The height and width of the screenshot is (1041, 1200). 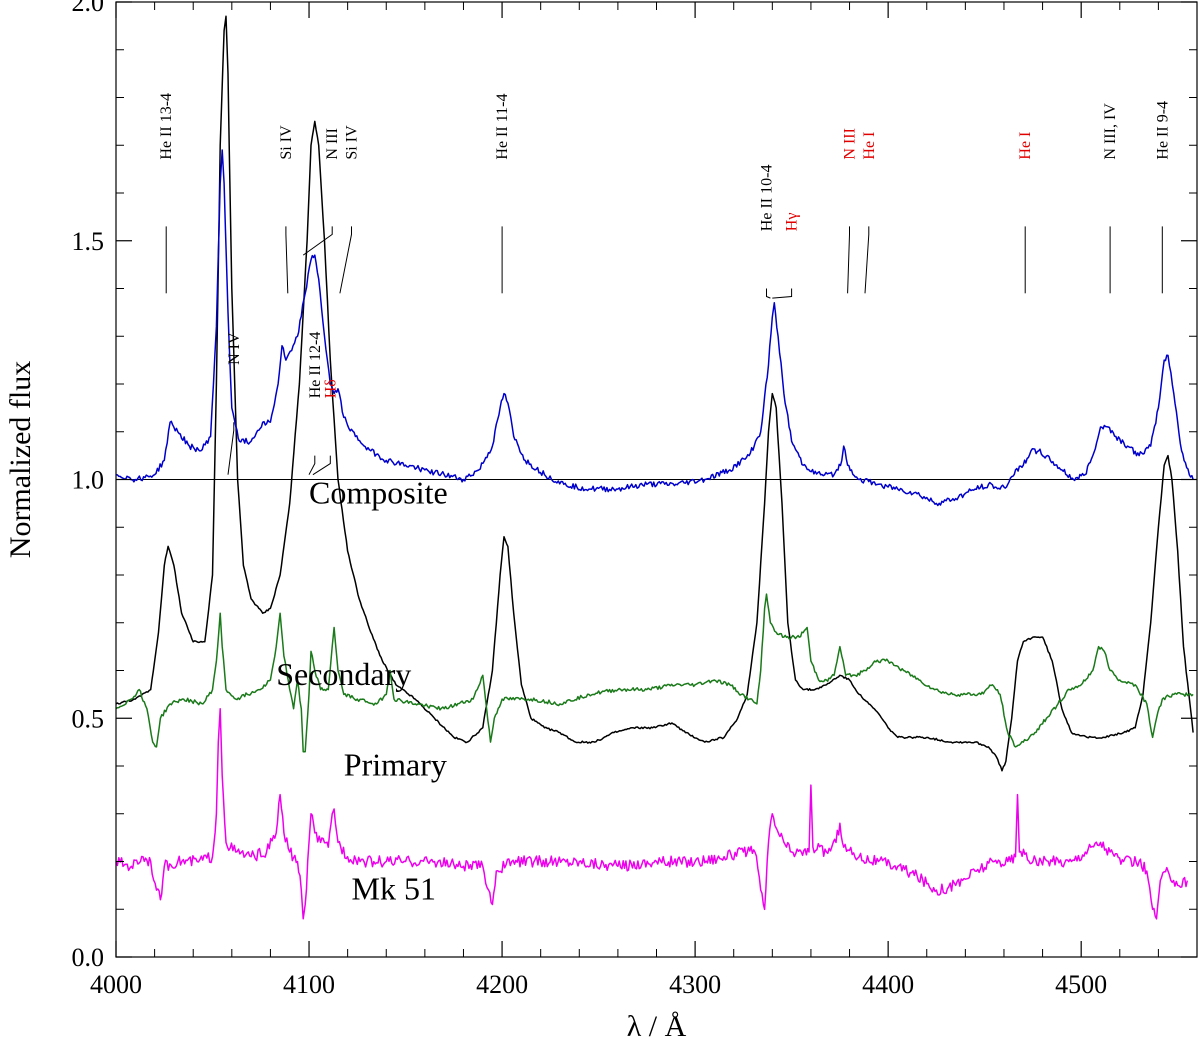 I want to click on line-id-label: He II 10-4, so click(x=767, y=198).